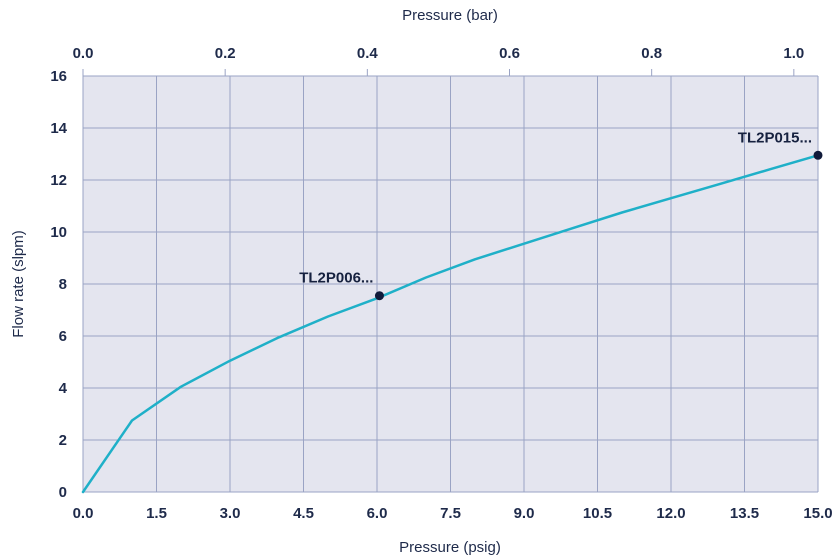 The image size is (837, 559). I want to click on x-tick-label: 0.0, so click(83, 513).